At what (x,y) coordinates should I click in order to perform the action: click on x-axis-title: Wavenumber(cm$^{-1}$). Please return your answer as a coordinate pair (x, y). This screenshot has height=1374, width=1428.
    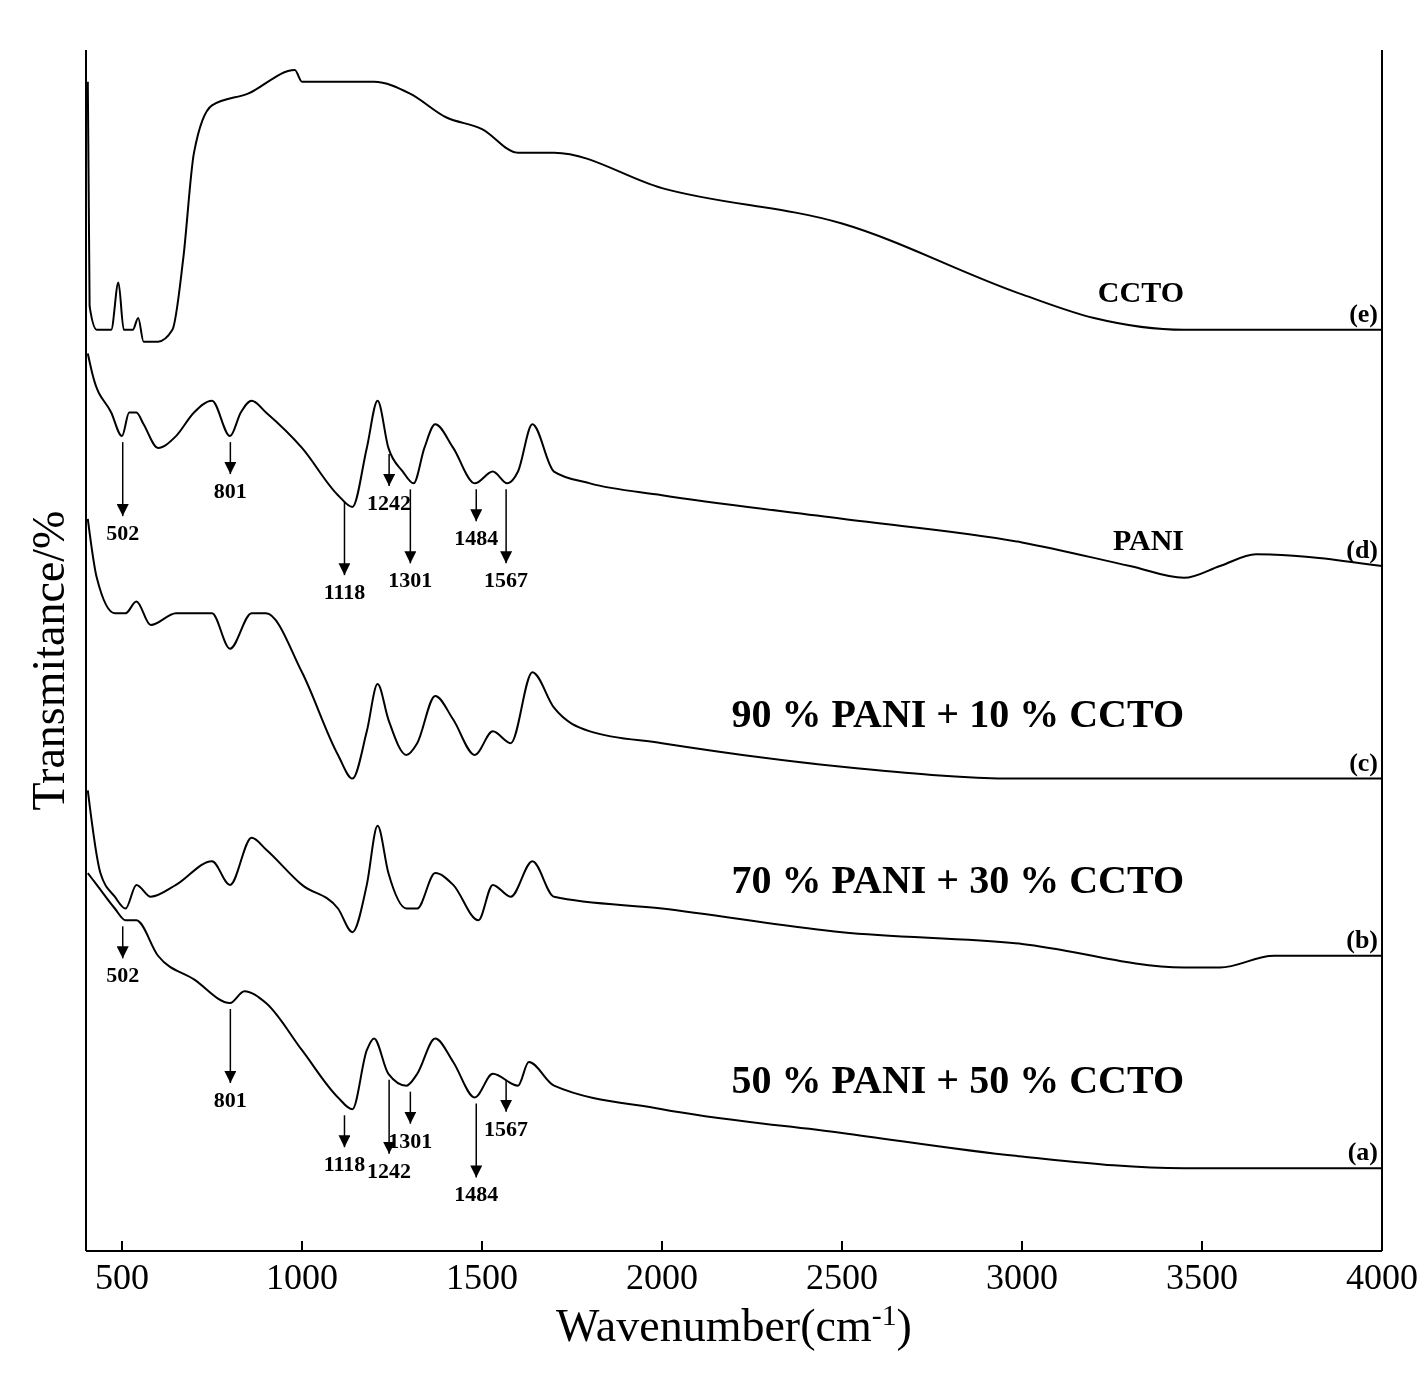
    Looking at the image, I should click on (734, 1324).